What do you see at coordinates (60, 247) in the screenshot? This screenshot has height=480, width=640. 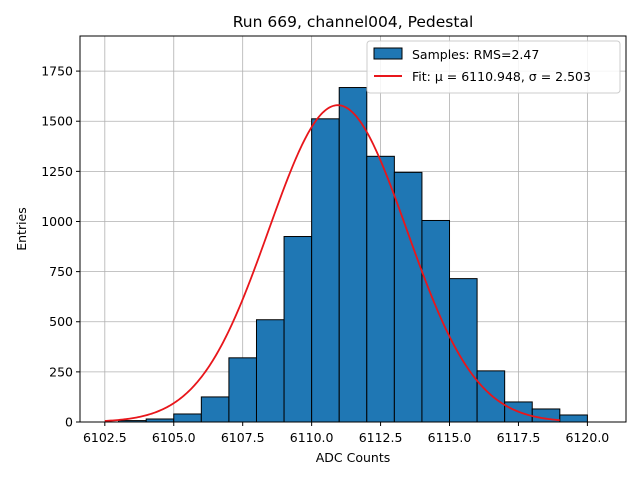 I see `y-axis-ticks: 0 250 500 750 1000 1250 1500 1750` at bounding box center [60, 247].